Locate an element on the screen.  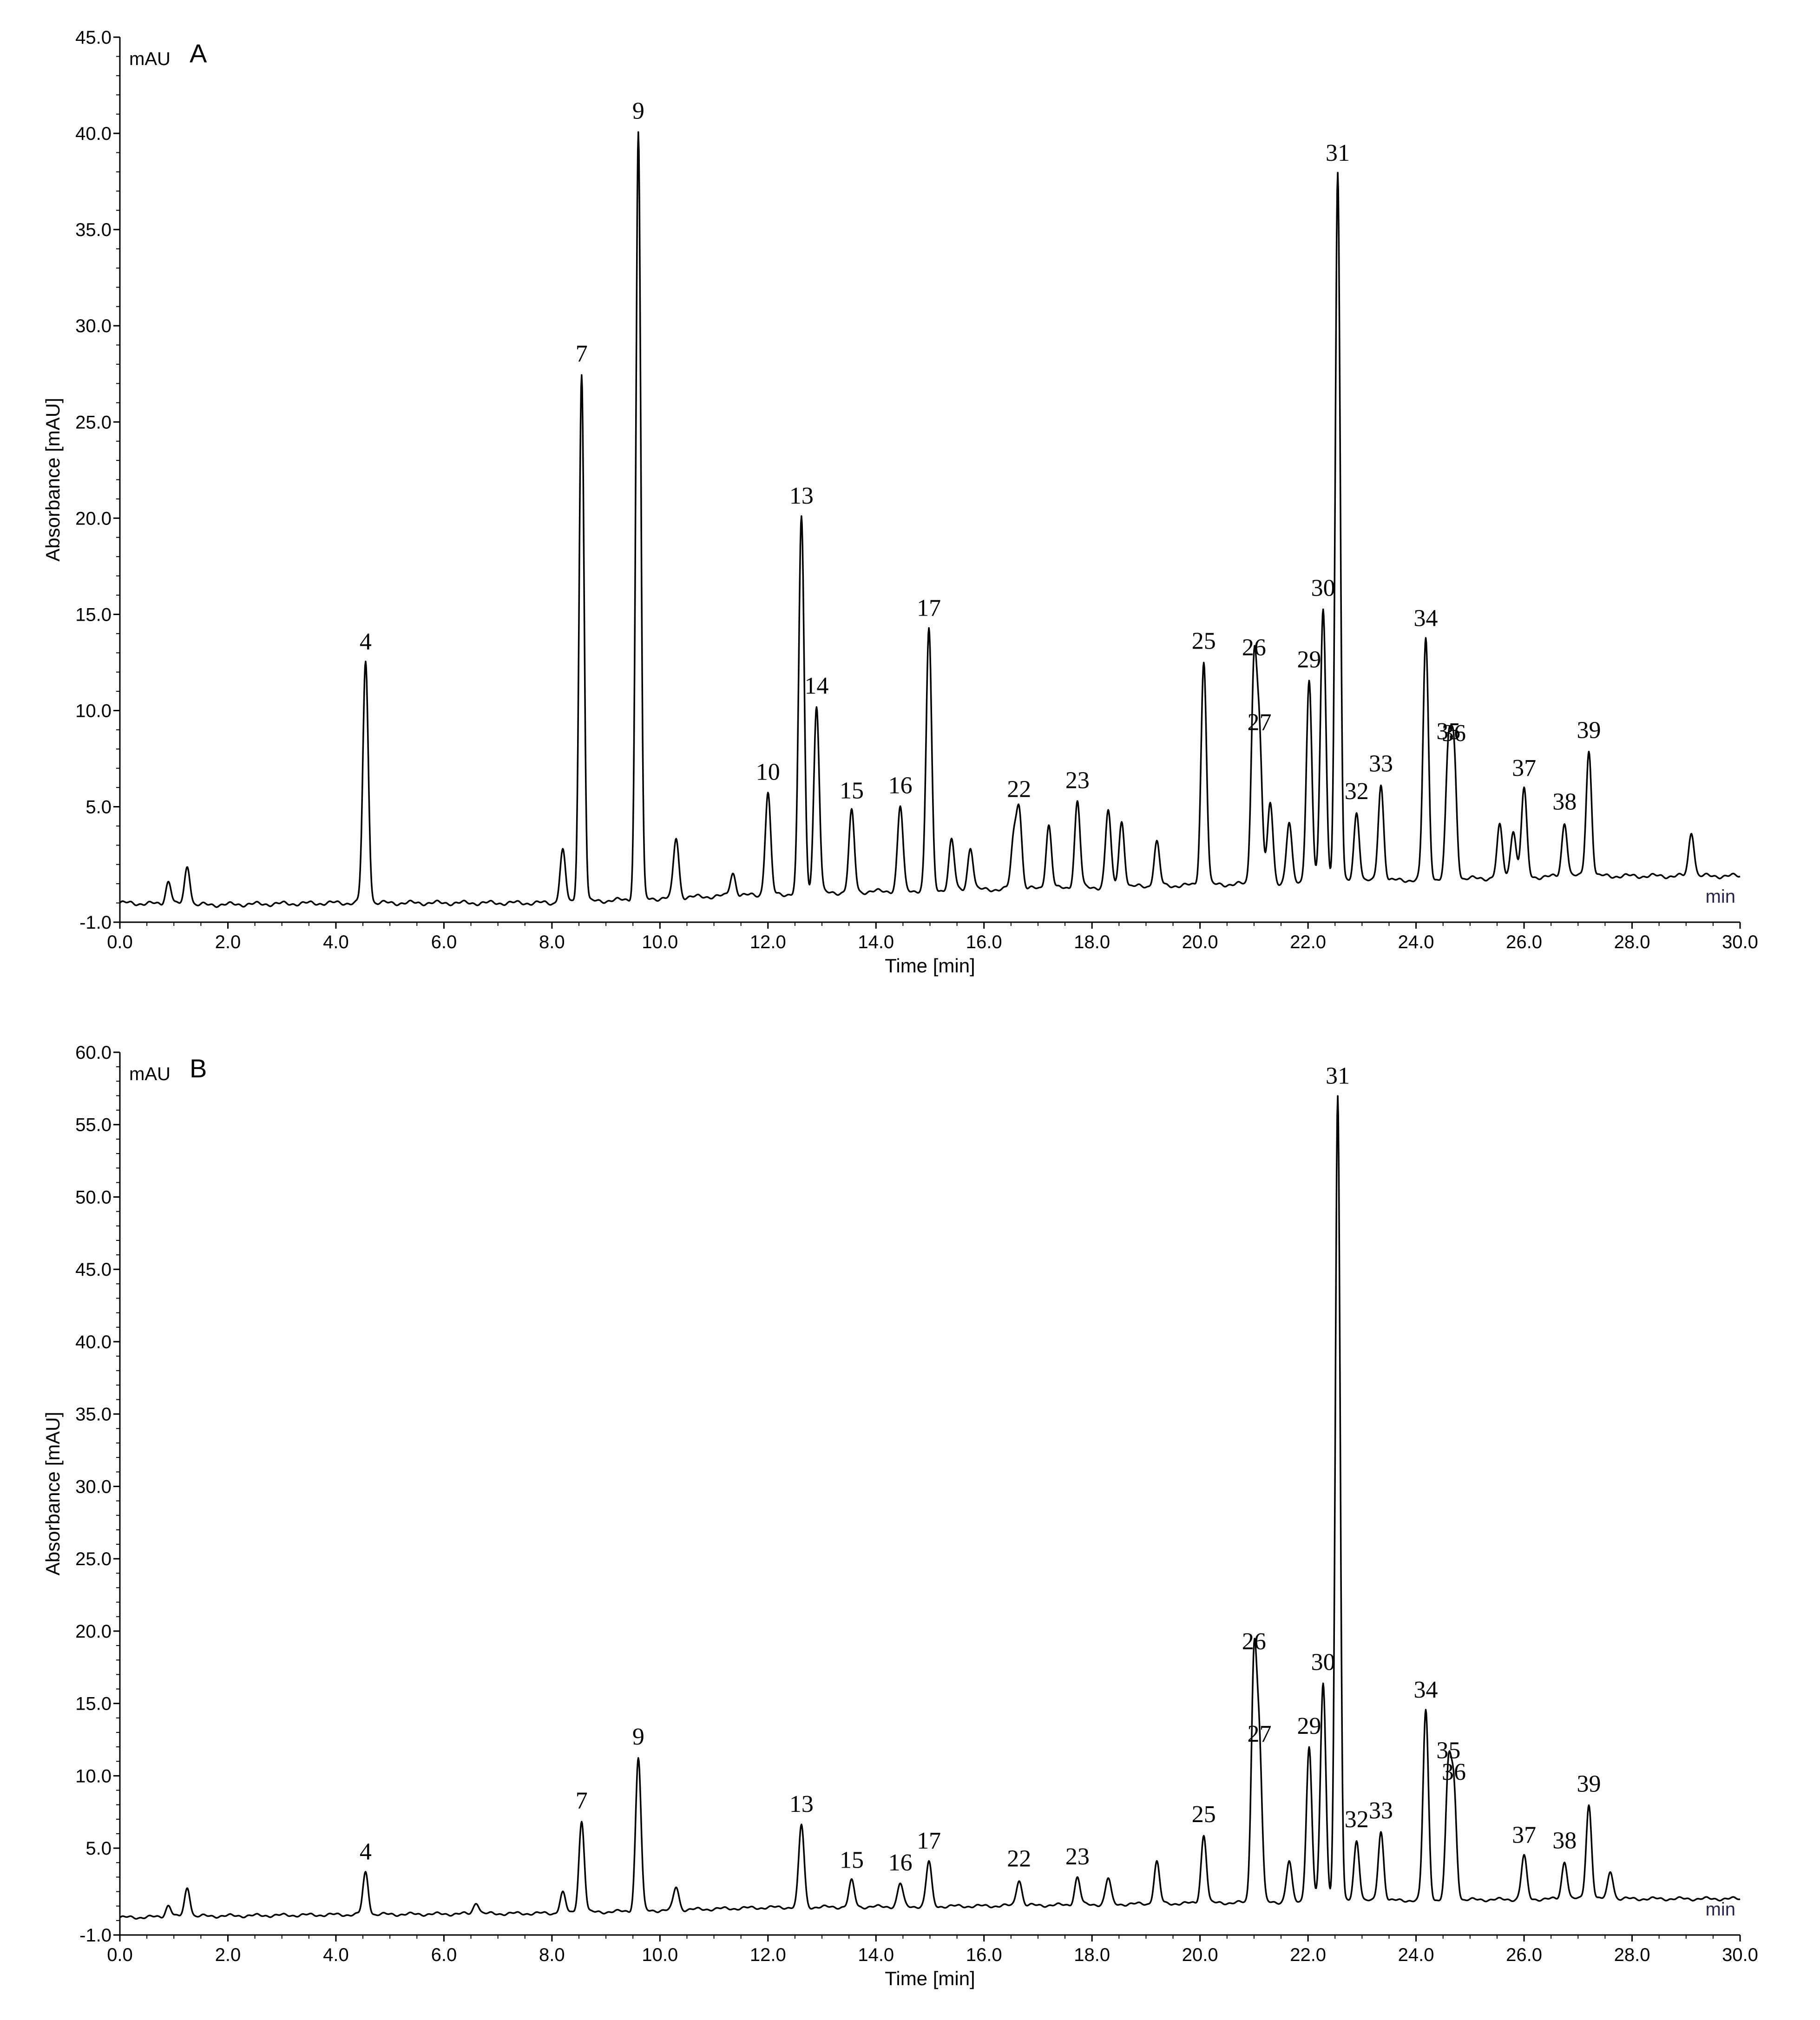
y-tick-label: 60.0 is located at coordinates (93, 1053).